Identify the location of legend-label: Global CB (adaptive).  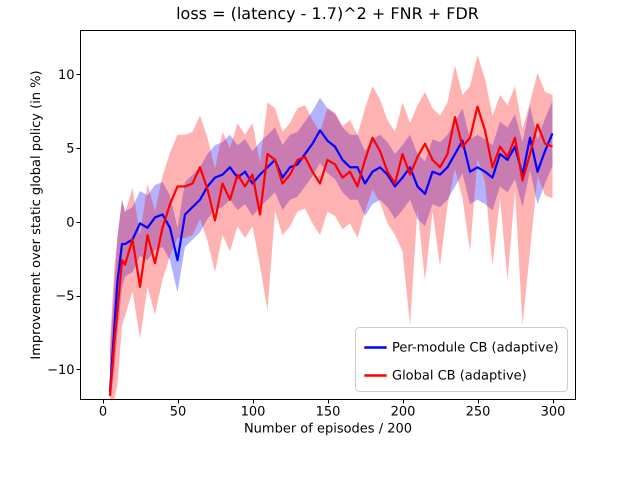
(459, 376).